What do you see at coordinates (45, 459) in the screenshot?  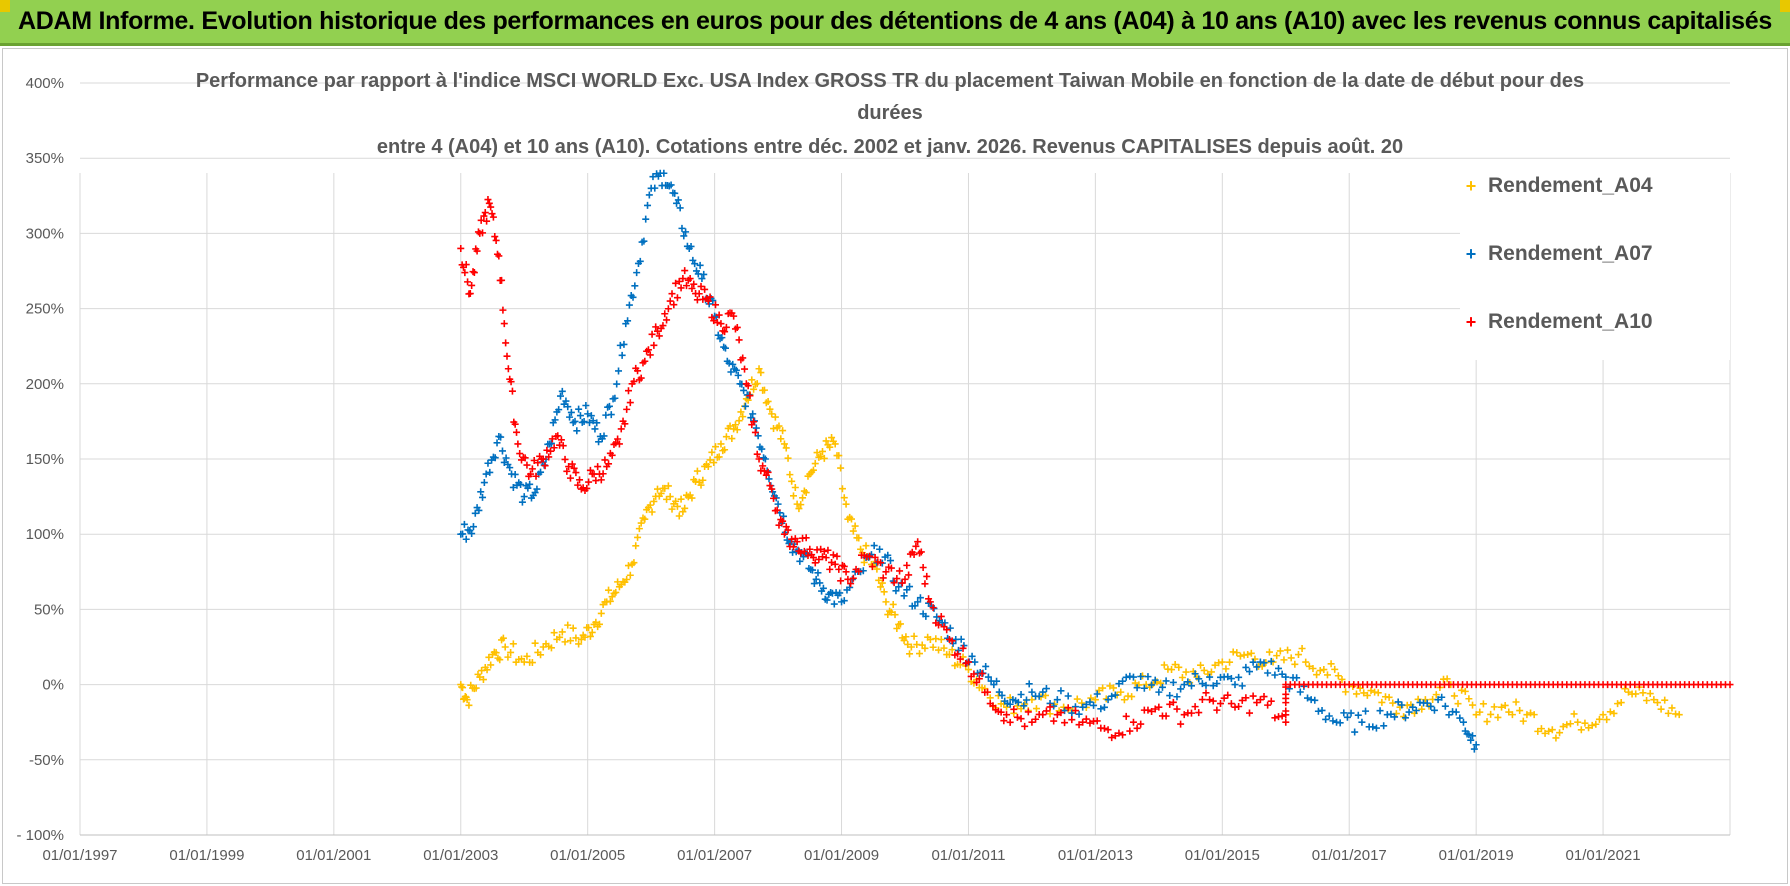 I see `y-tick-label: 150%` at bounding box center [45, 459].